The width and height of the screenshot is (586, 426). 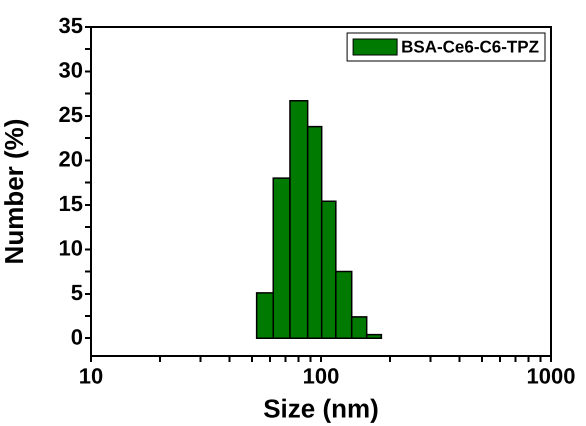 I want to click on y-tick-label: 20, so click(x=70, y=159).